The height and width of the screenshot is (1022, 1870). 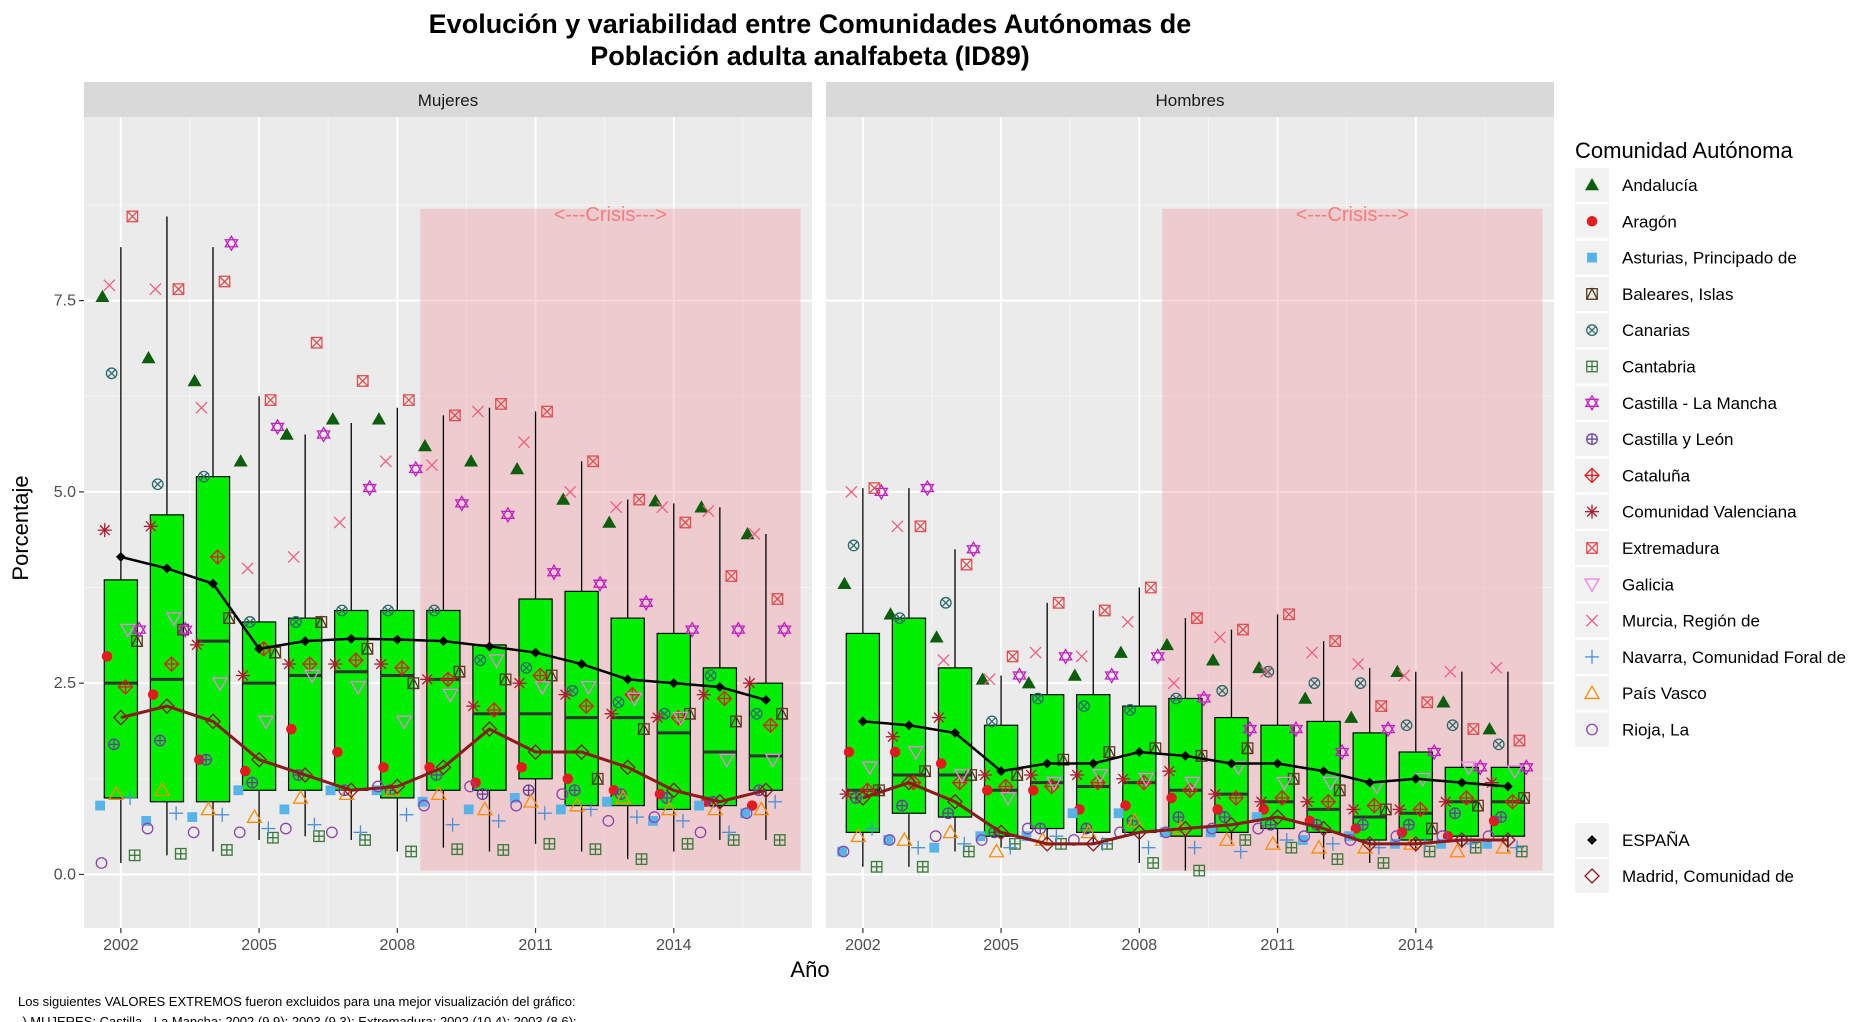 I want to click on point-navarra-2015, so click(x=729, y=832).